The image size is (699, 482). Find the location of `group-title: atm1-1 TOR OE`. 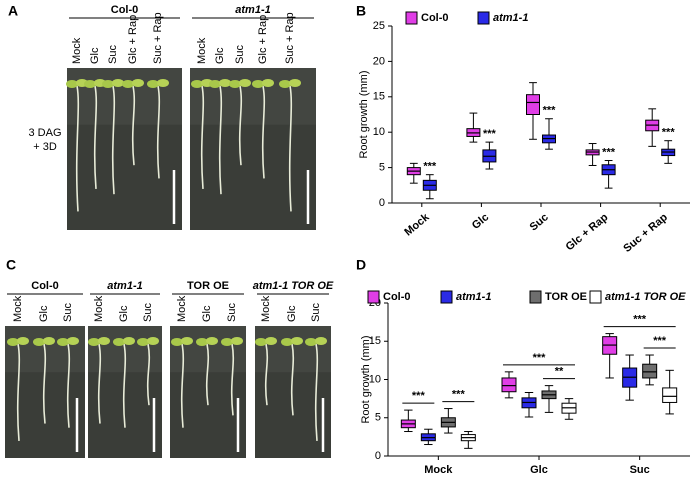

group-title: atm1-1 TOR OE is located at coordinates (293, 286).